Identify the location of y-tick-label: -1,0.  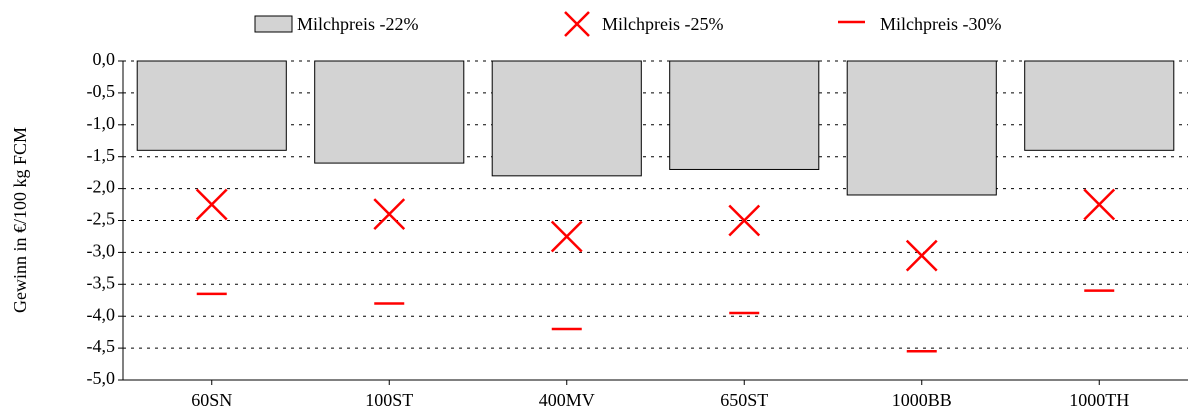
(101, 123).